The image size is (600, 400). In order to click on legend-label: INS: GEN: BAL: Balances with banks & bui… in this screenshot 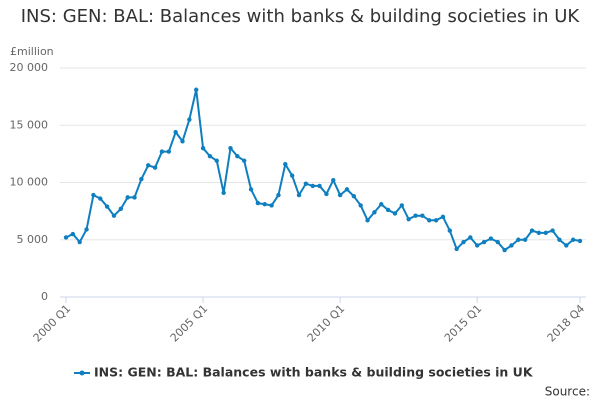, I will do `click(314, 372)`.